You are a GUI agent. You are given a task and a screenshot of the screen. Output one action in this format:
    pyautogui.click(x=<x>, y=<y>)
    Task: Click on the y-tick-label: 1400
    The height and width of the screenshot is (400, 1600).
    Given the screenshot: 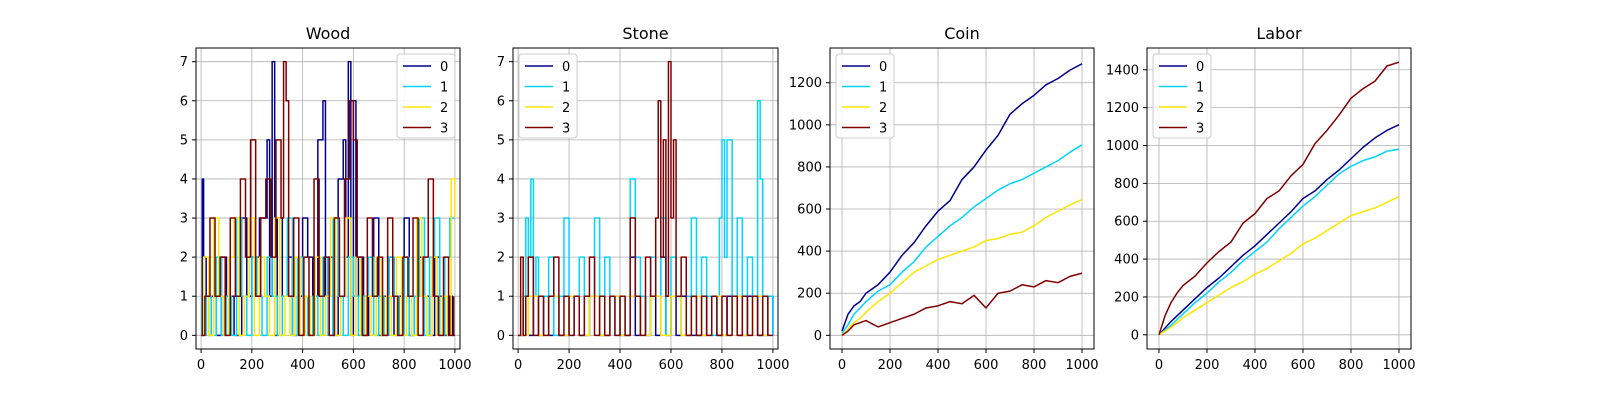 What is the action you would take?
    pyautogui.click(x=1122, y=70)
    